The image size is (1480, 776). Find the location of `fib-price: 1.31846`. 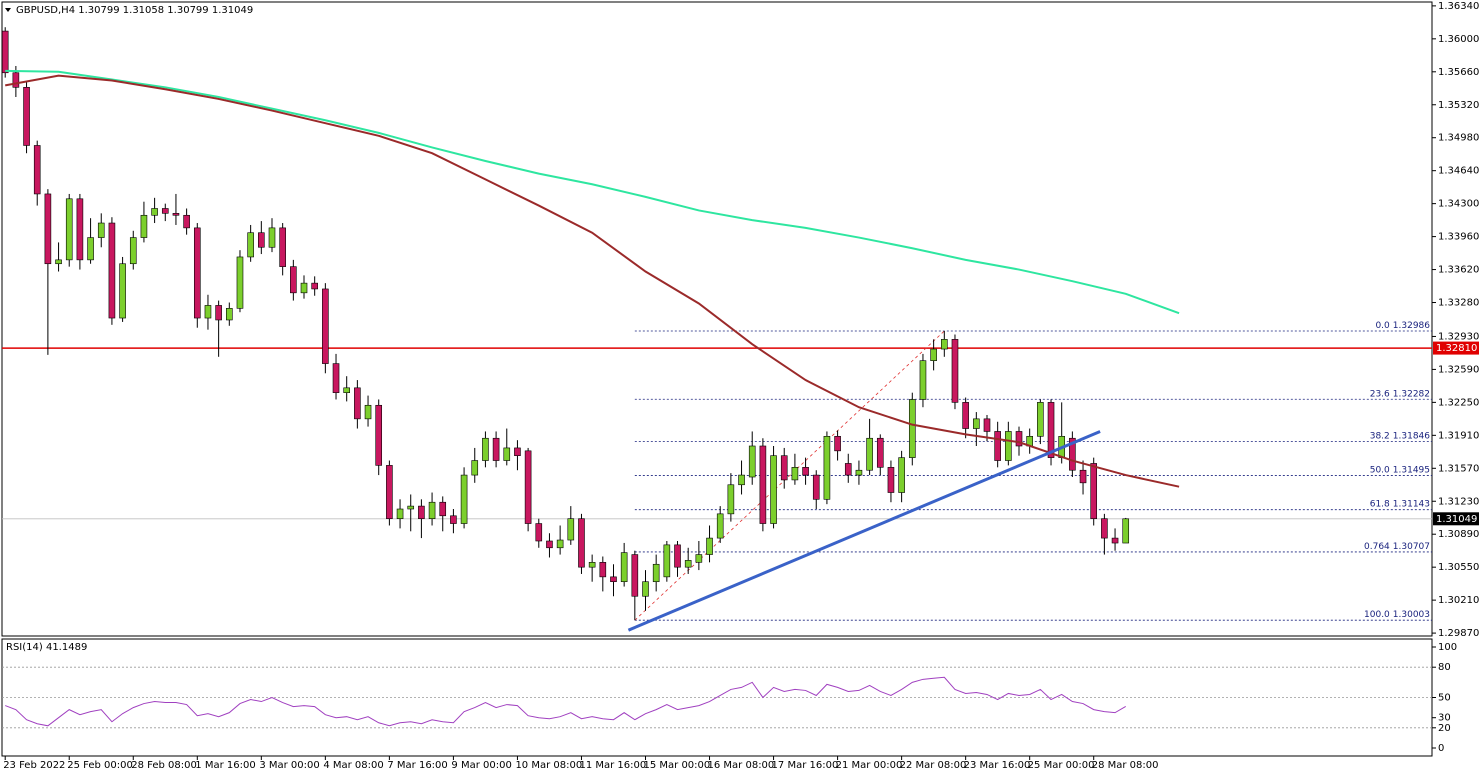

fib-price: 1.31846 is located at coordinates (1411, 436).